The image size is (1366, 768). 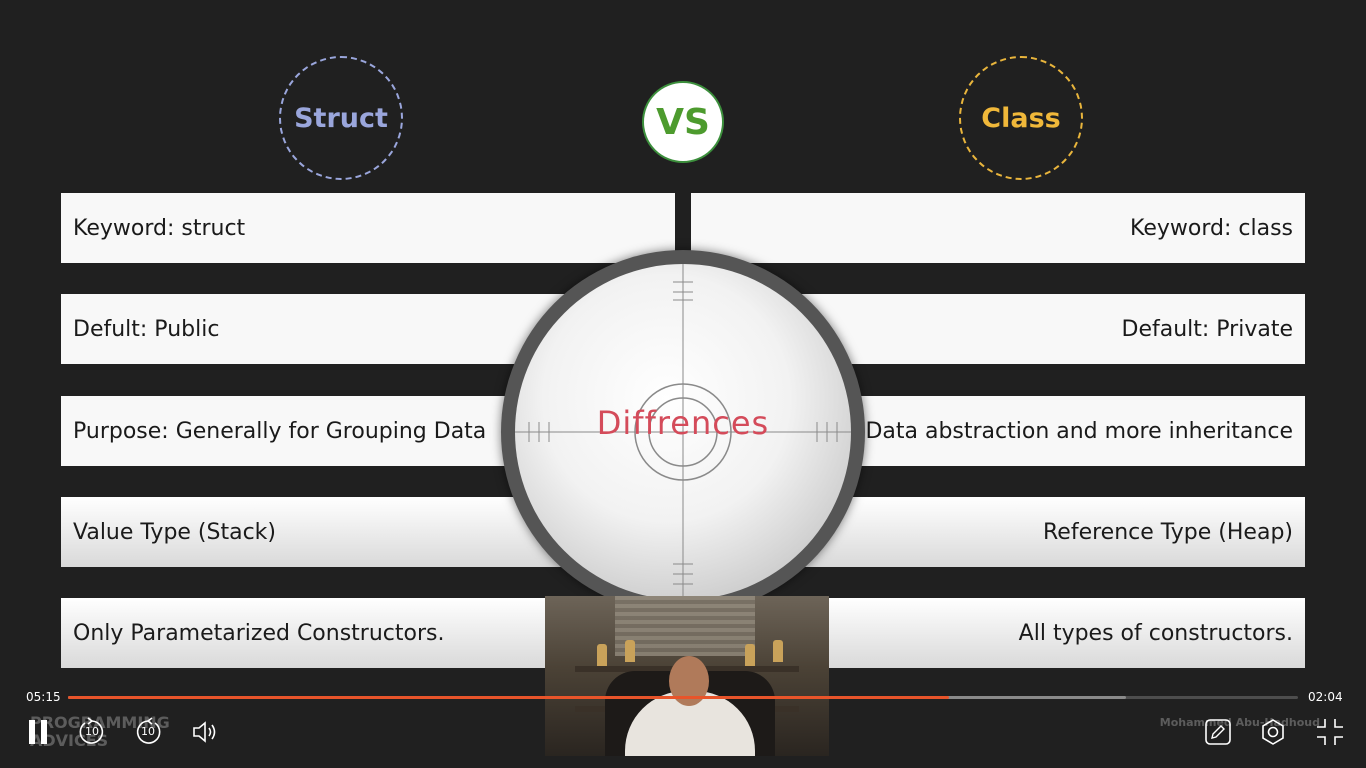 I want to click on pause-button, so click(x=39, y=732).